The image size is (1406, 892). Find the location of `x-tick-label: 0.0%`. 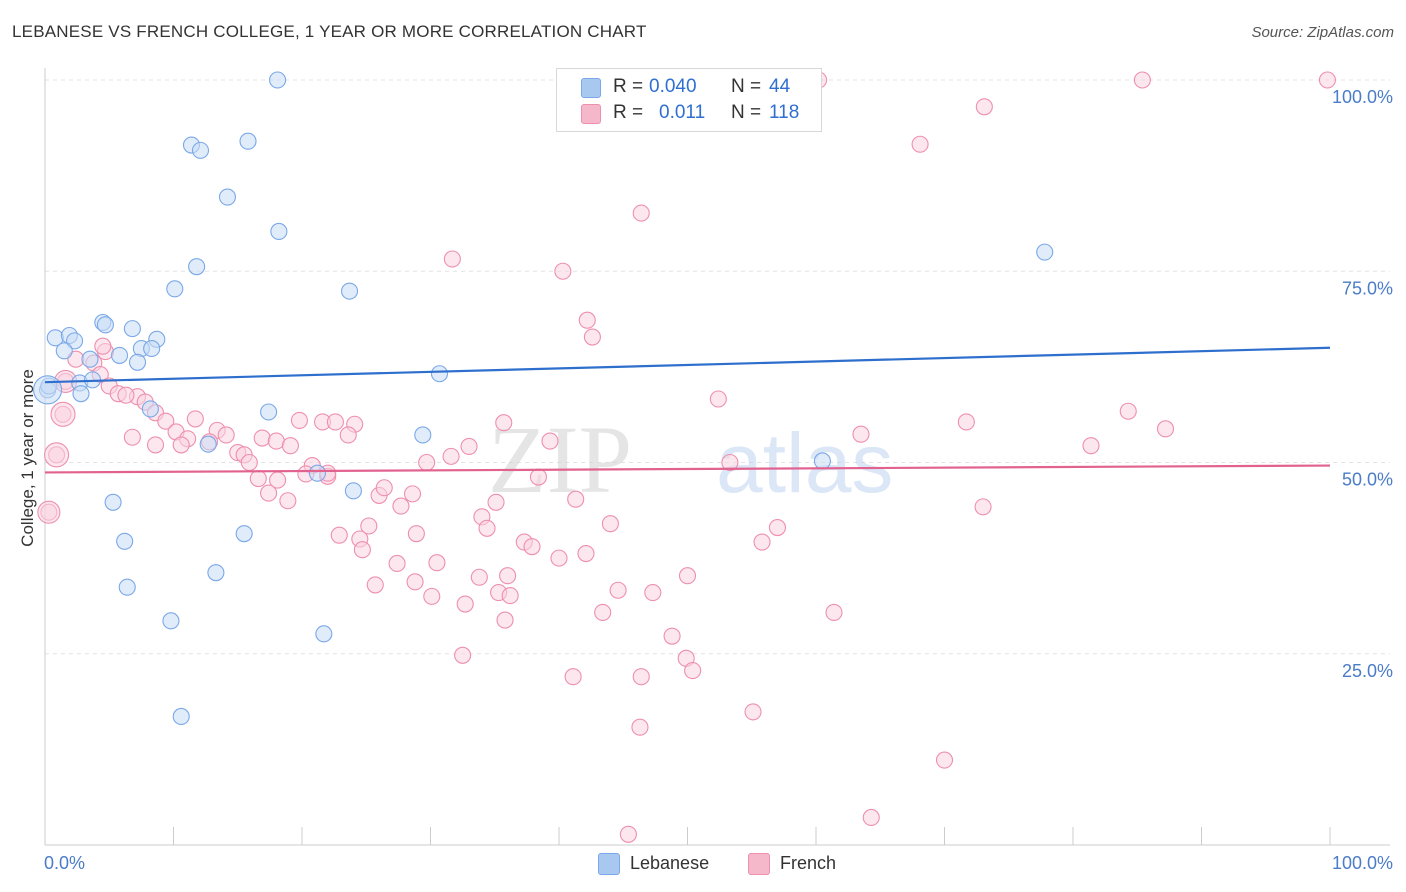

x-tick-label: 0.0% is located at coordinates (64, 863).